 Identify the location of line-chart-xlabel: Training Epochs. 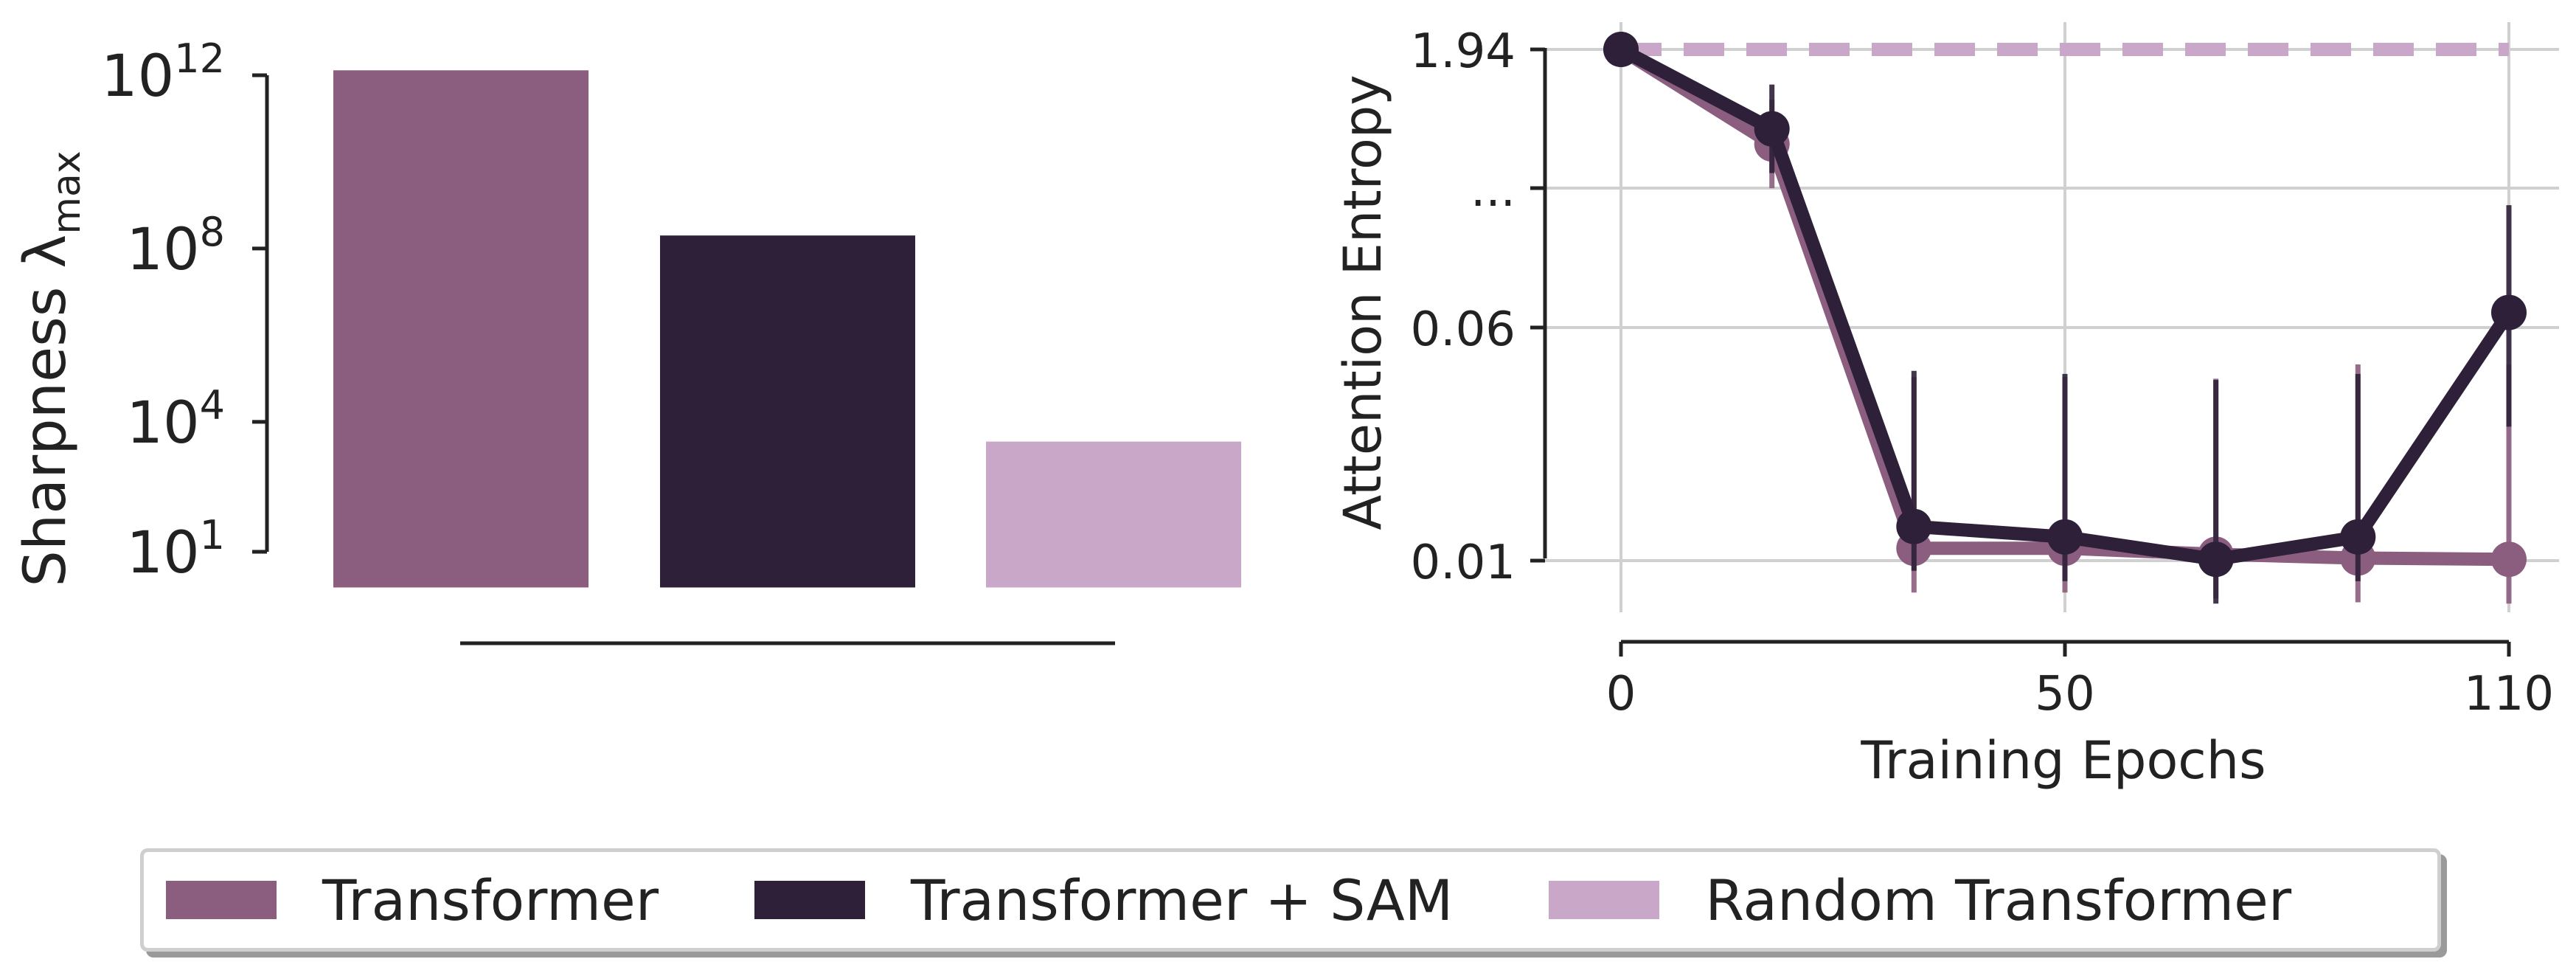
(2063, 760).